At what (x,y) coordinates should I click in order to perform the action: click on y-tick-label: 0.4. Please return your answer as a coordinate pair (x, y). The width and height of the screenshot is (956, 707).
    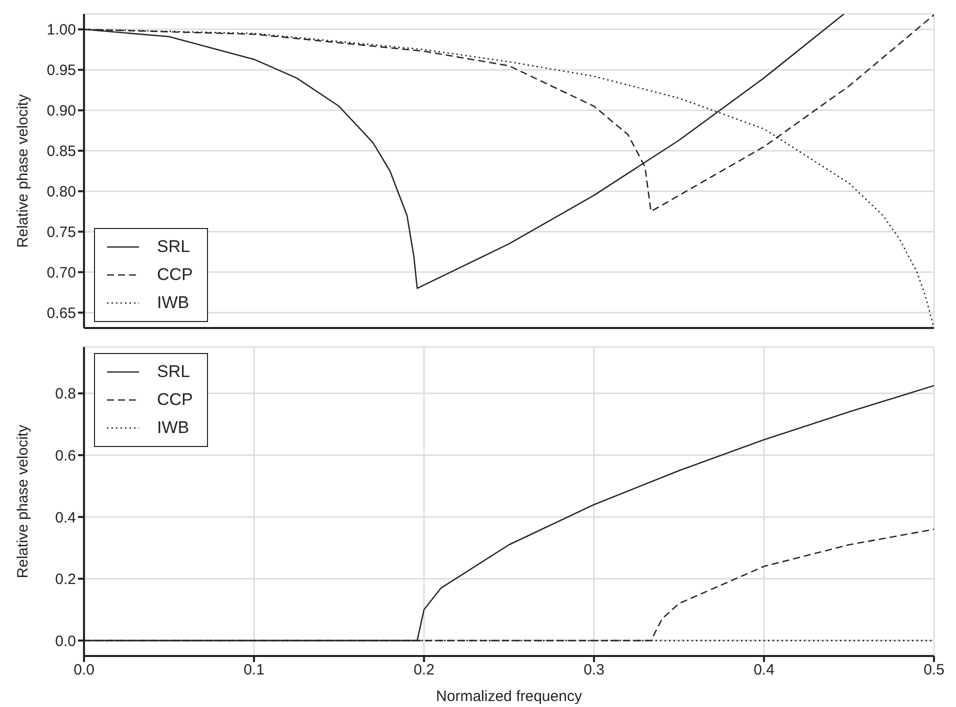
    Looking at the image, I should click on (65, 517).